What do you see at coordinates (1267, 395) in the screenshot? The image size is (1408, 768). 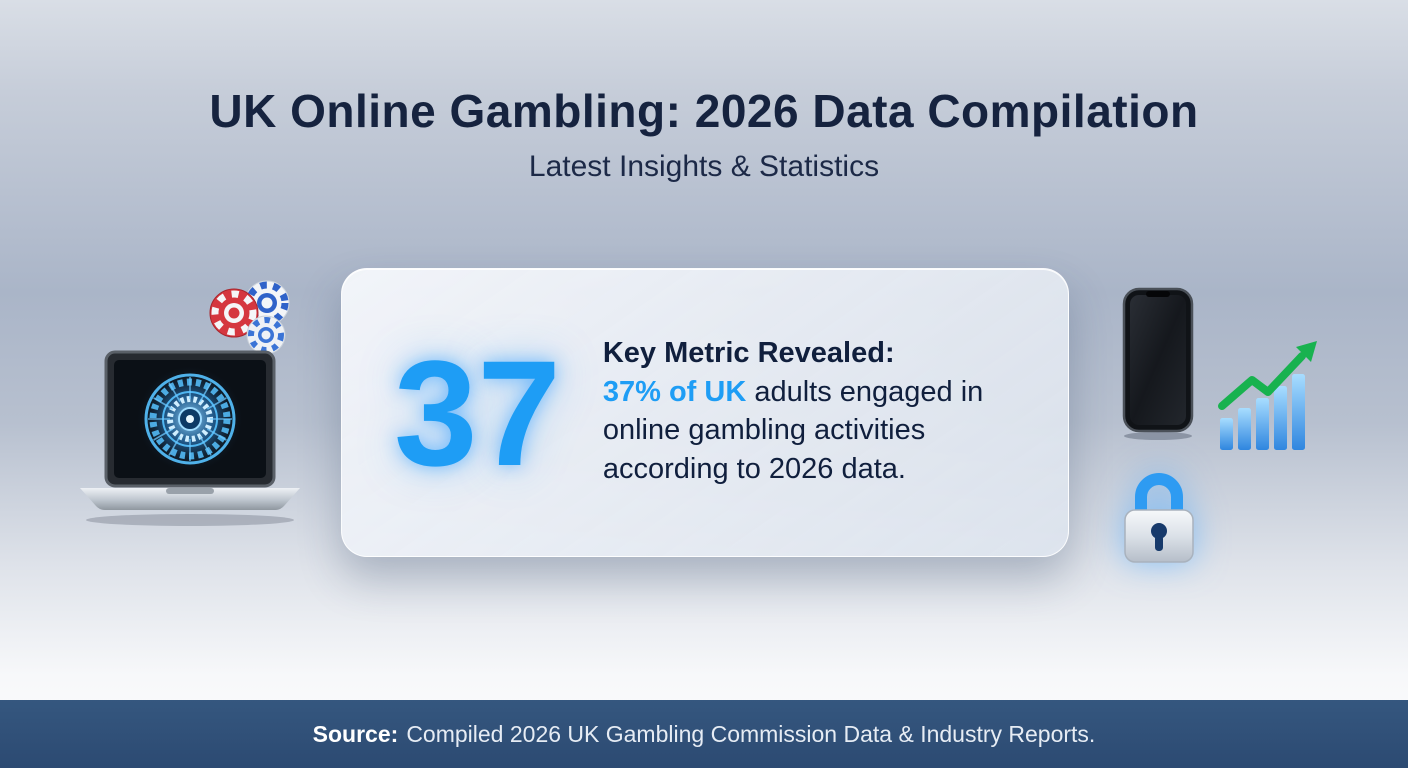 I see `growth-chart-icon` at bounding box center [1267, 395].